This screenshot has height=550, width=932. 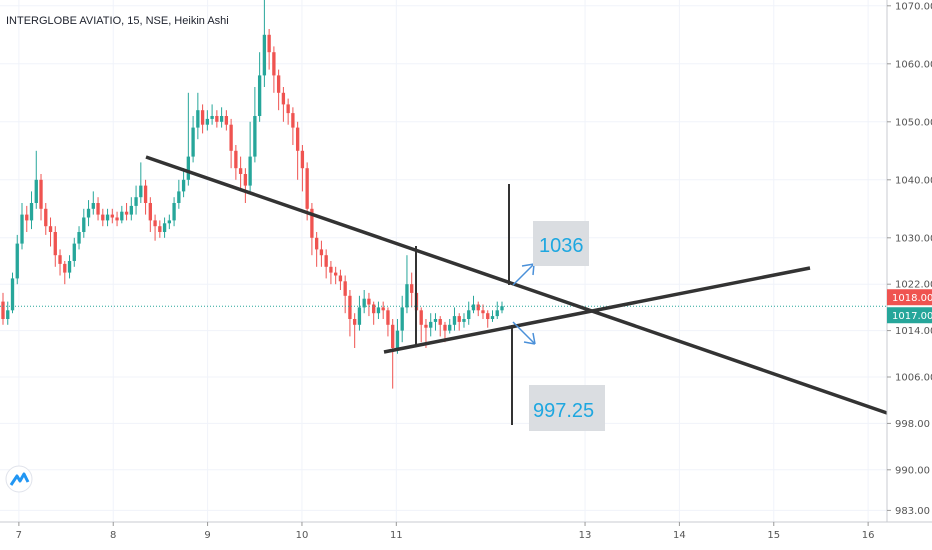 I want to click on ascending-trendline, so click(x=597, y=310).